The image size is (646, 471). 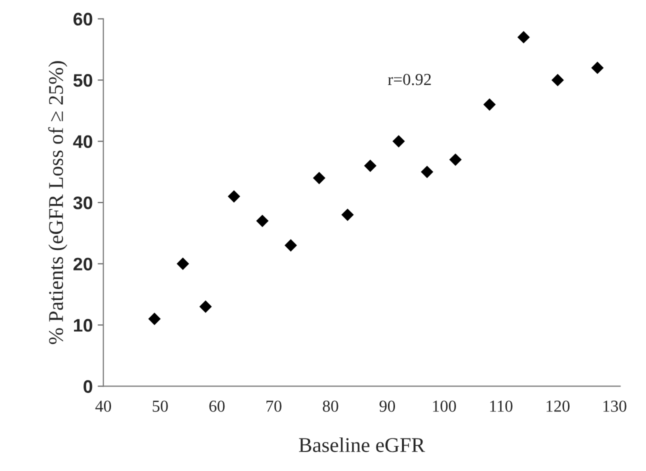 I want to click on x-tick-label: 50, so click(x=160, y=406).